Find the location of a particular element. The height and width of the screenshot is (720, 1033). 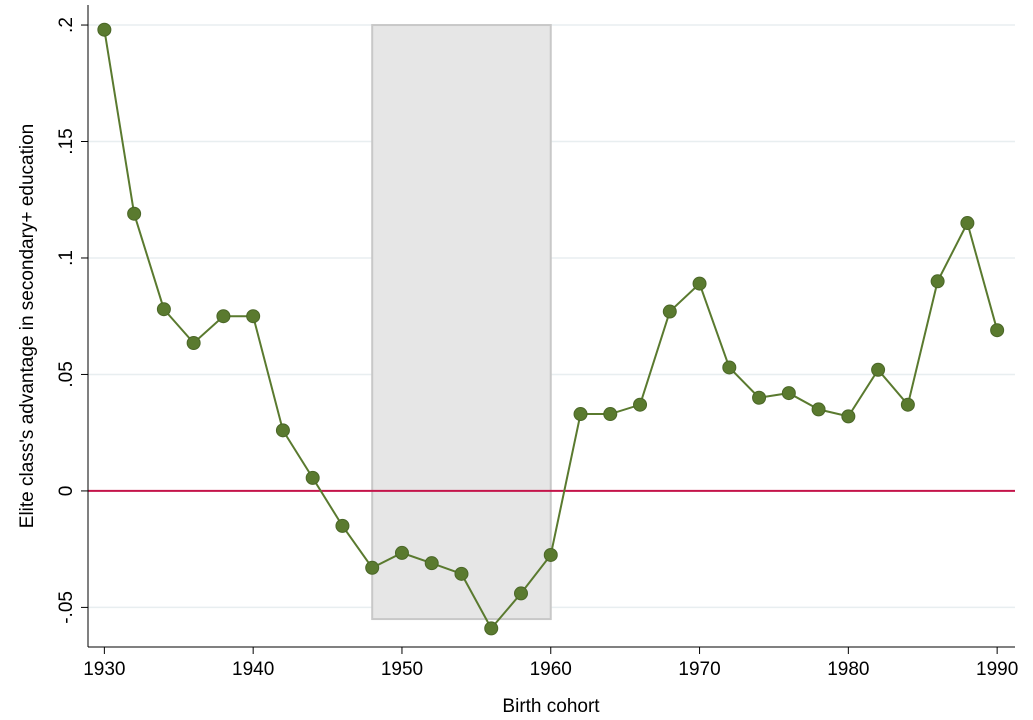

x-tick-label: 1960 is located at coordinates (551, 669).